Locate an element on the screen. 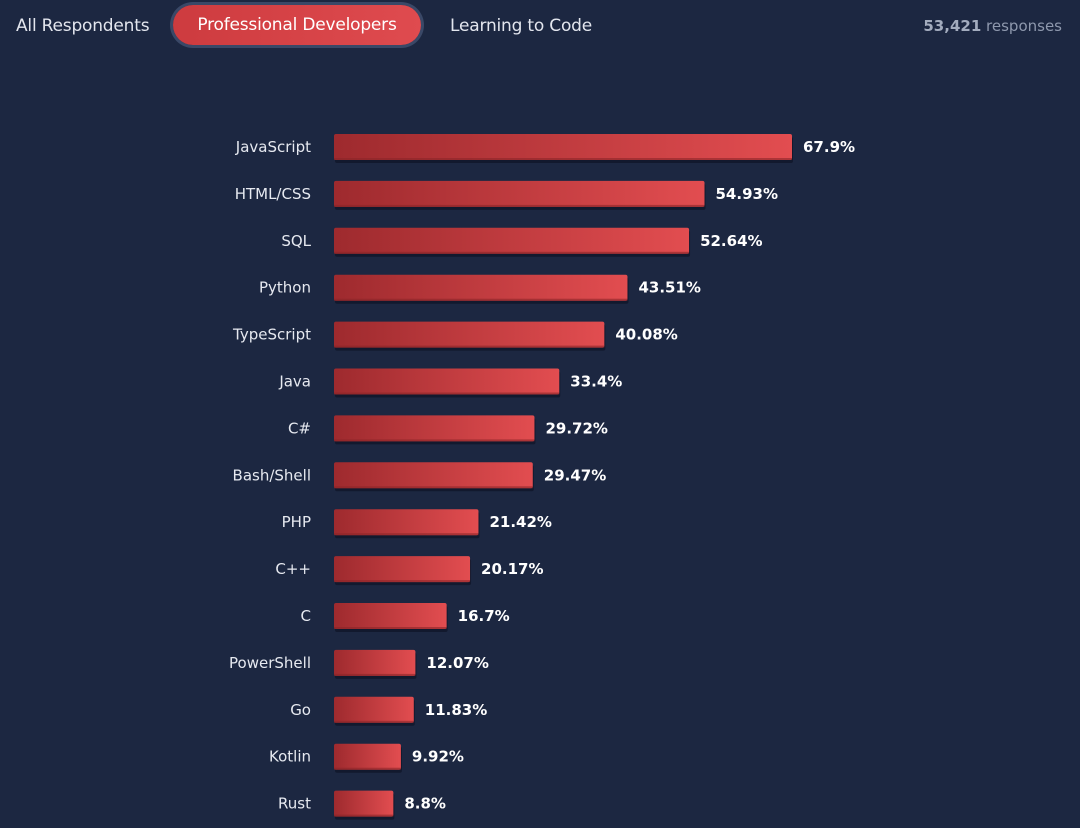 Image resolution: width=1080 pixels, height=828 pixels. category-label: TypeScript is located at coordinates (271, 335).